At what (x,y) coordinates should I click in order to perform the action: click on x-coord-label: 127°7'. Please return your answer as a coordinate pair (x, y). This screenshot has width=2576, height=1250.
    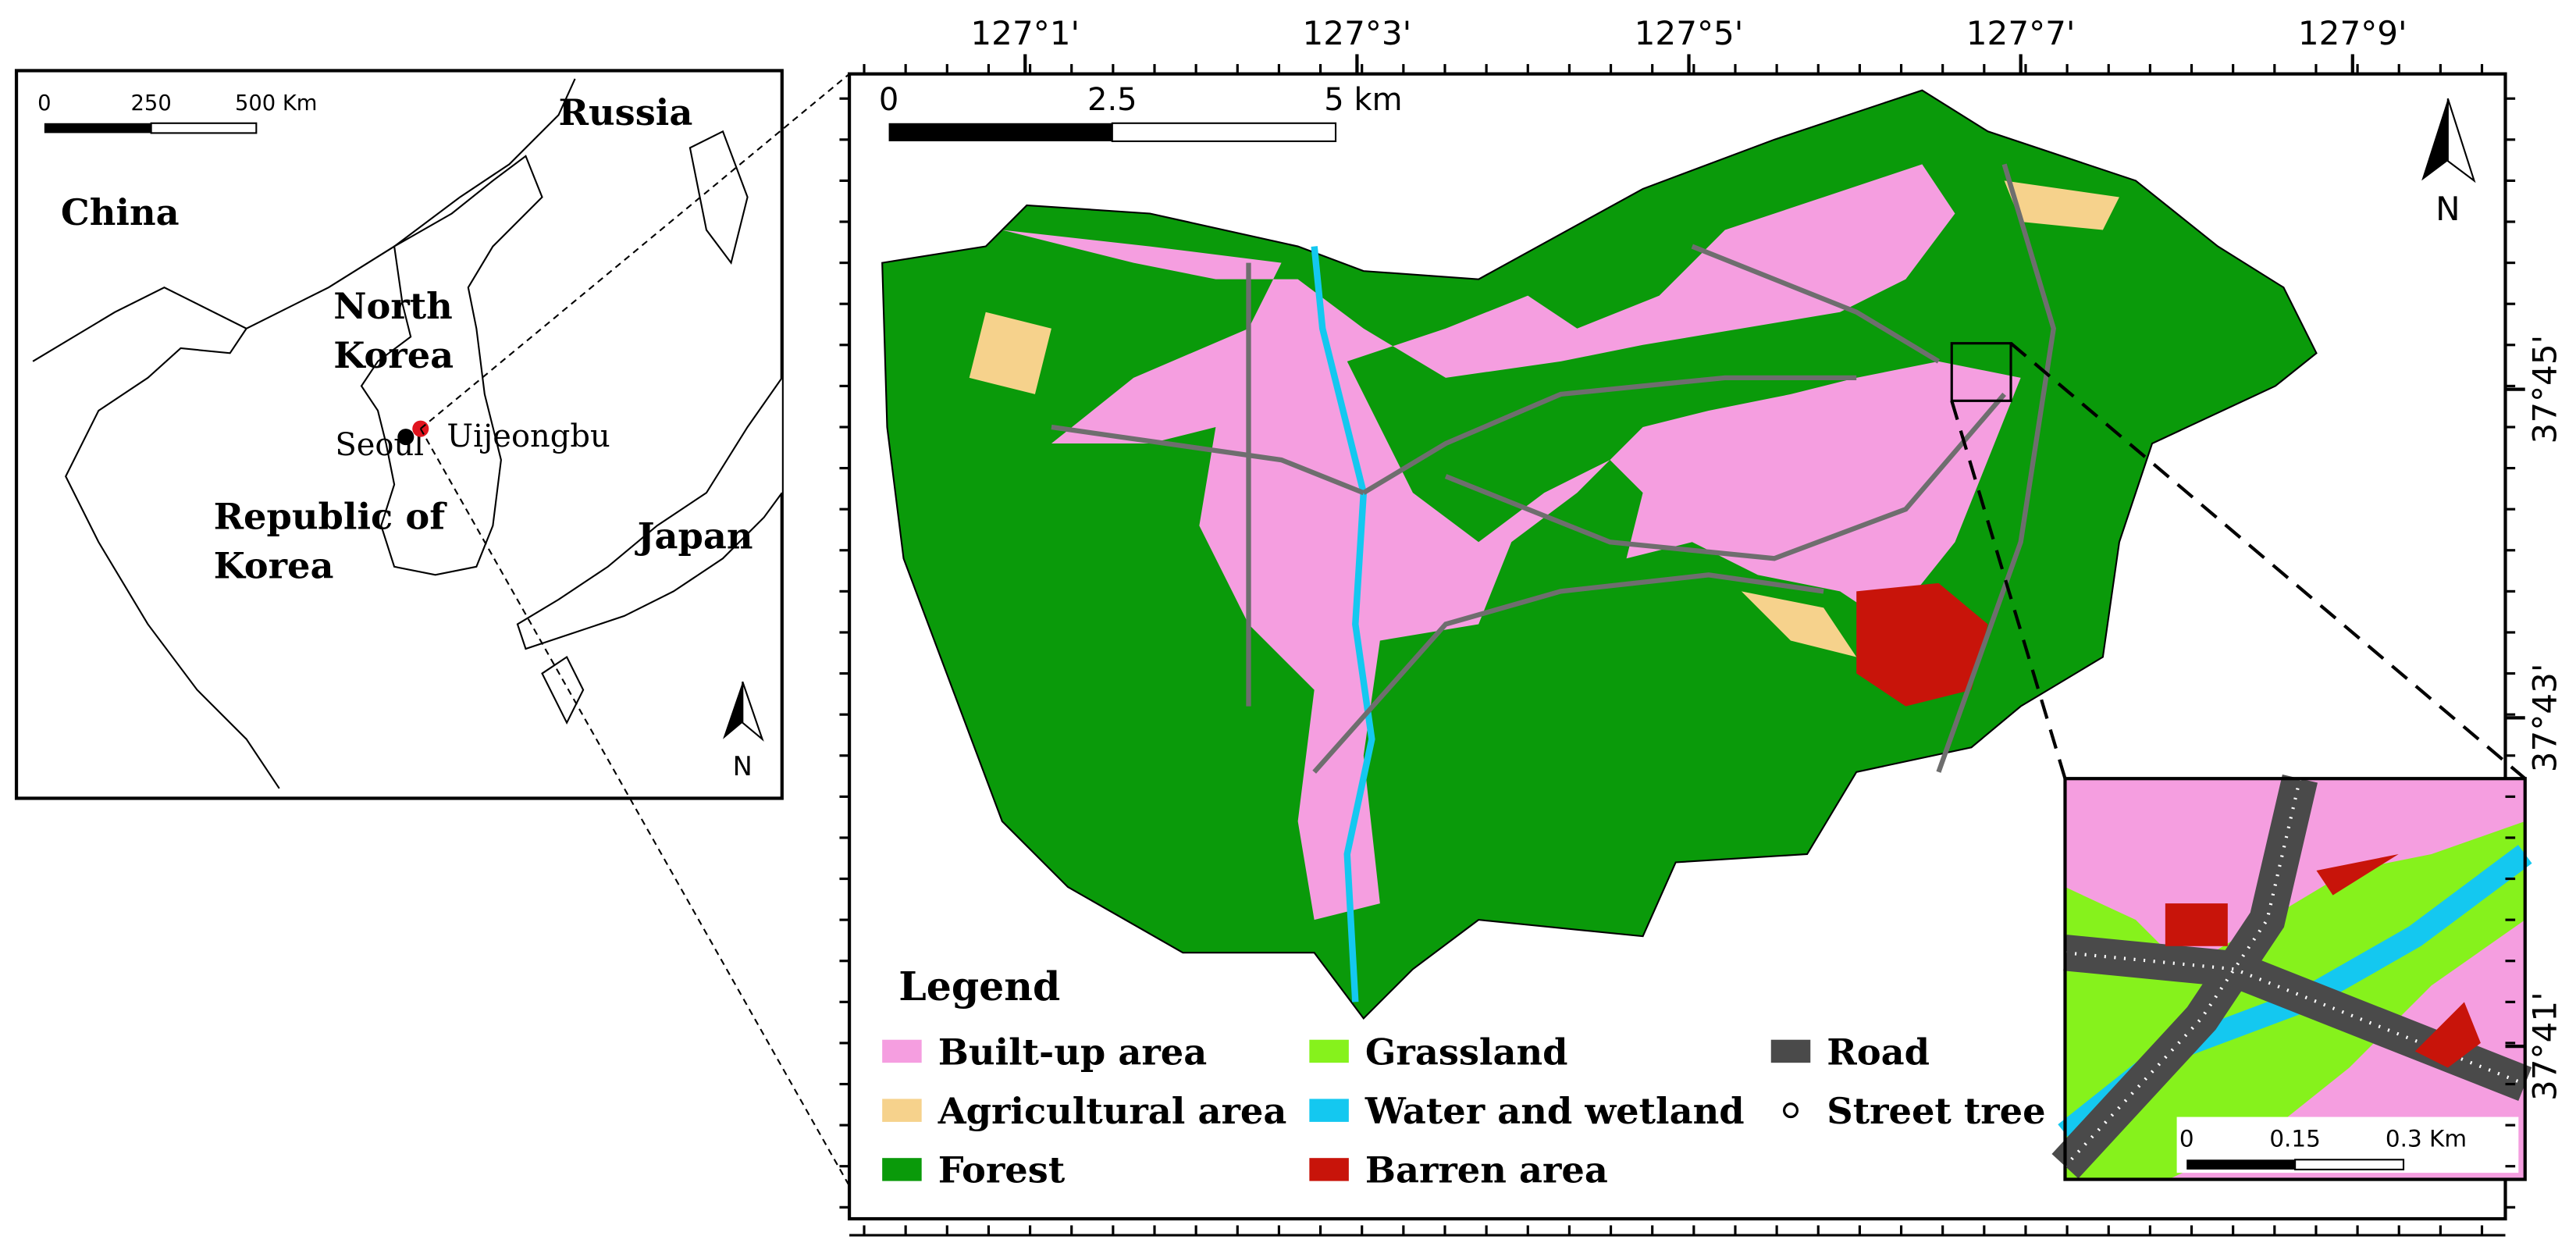
    Looking at the image, I should click on (2021, 33).